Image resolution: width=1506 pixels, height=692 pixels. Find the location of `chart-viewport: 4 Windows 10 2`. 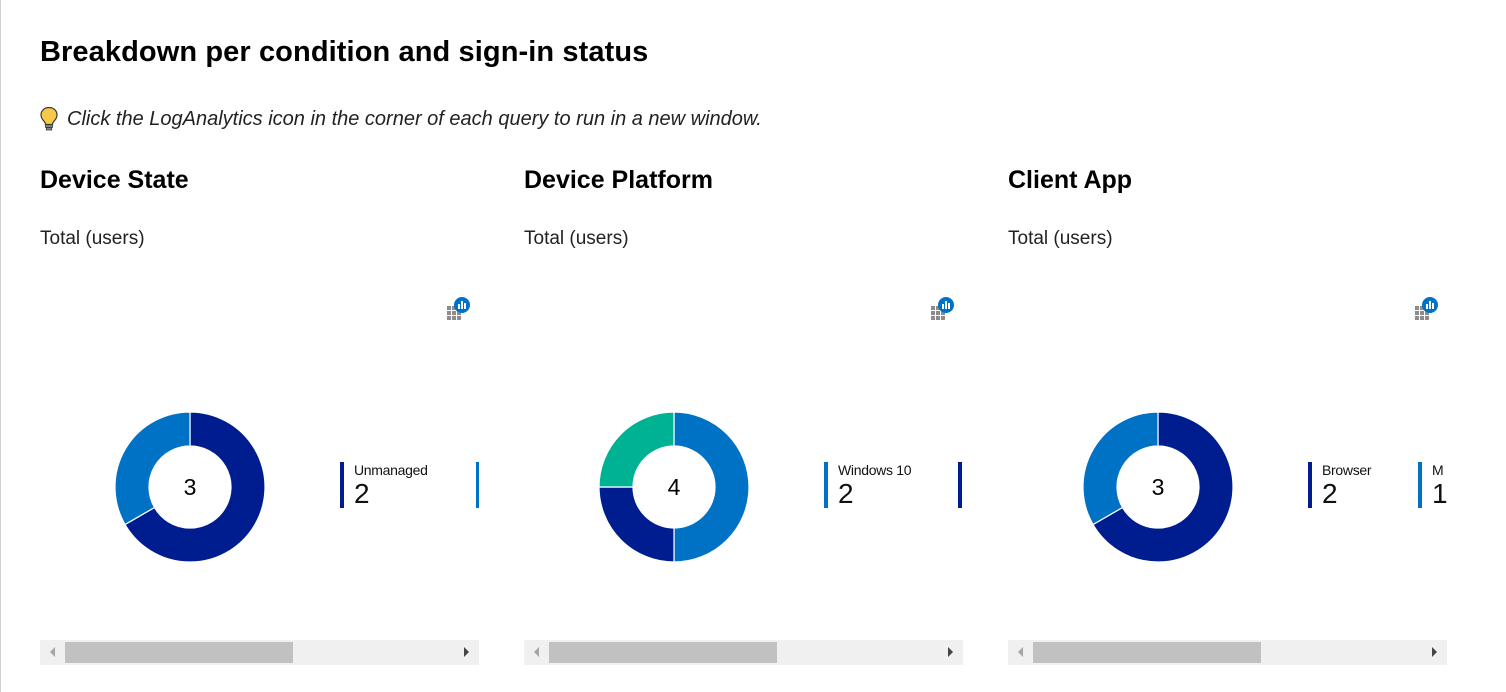

chart-viewport: 4 Windows 10 2 is located at coordinates (743, 486).